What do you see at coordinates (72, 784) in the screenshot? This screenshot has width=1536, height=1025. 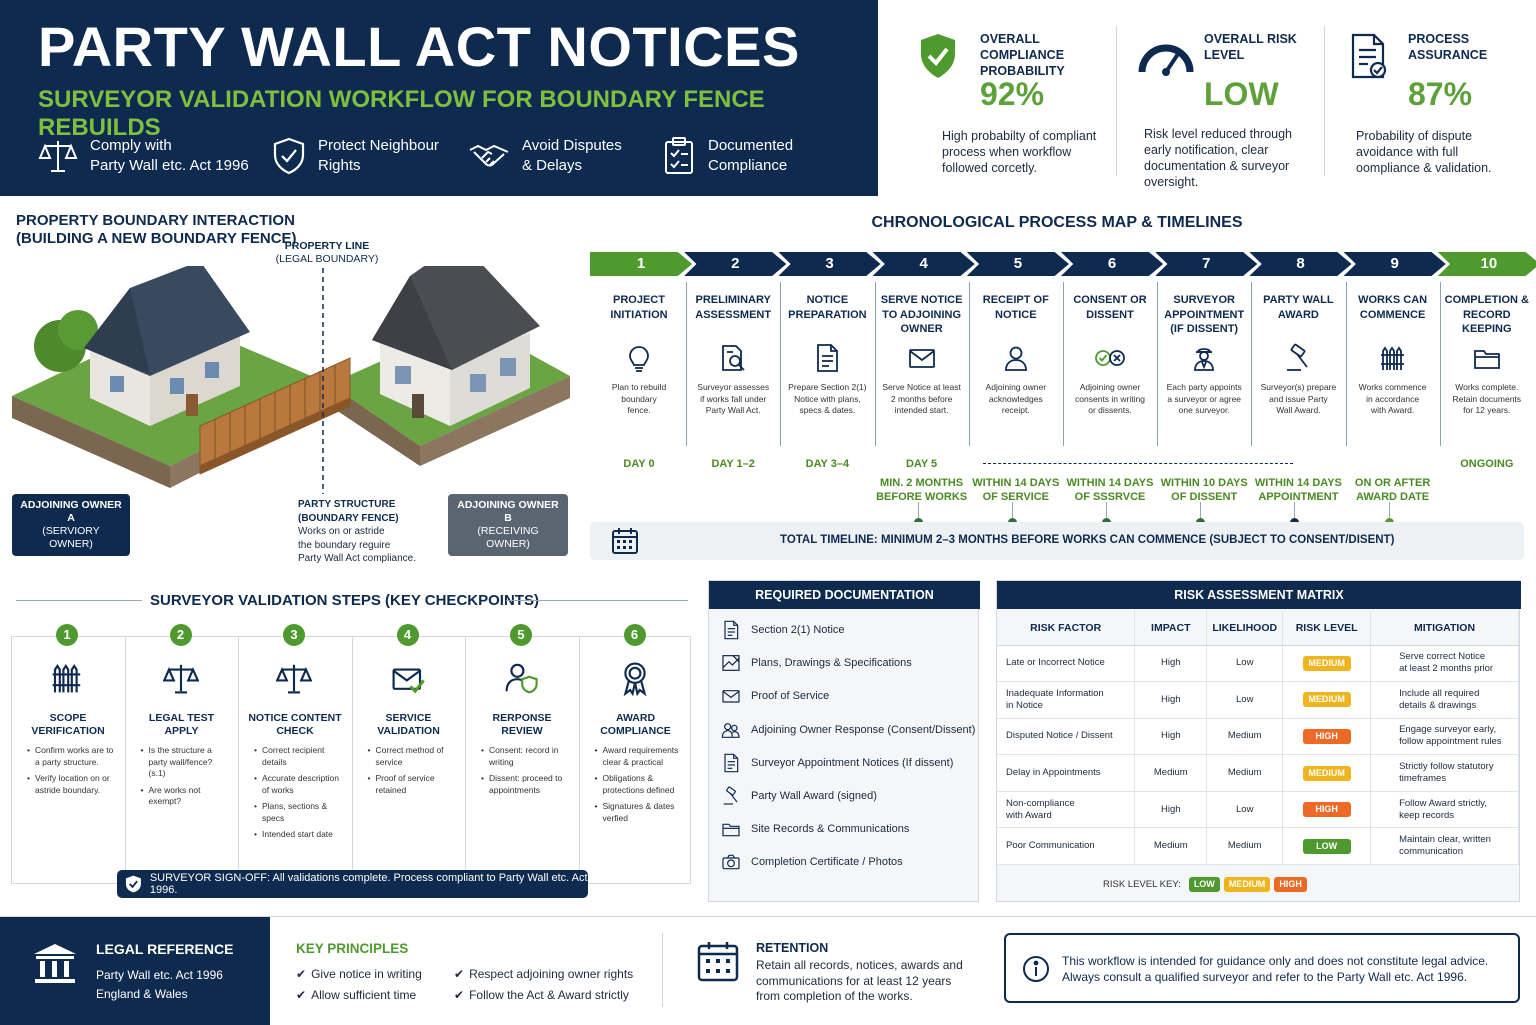 I see `validation-check-item: Verify location on or astride boundary.` at bounding box center [72, 784].